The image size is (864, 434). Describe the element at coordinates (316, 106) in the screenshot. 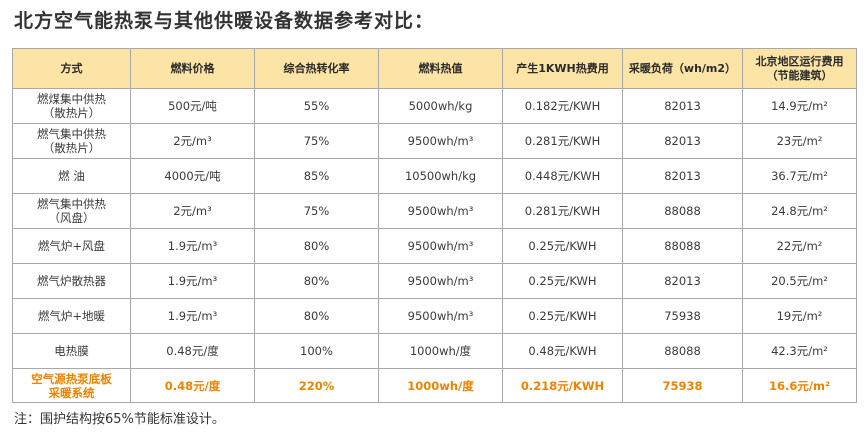

I see `cell-conversion-rate: 55%` at that location.